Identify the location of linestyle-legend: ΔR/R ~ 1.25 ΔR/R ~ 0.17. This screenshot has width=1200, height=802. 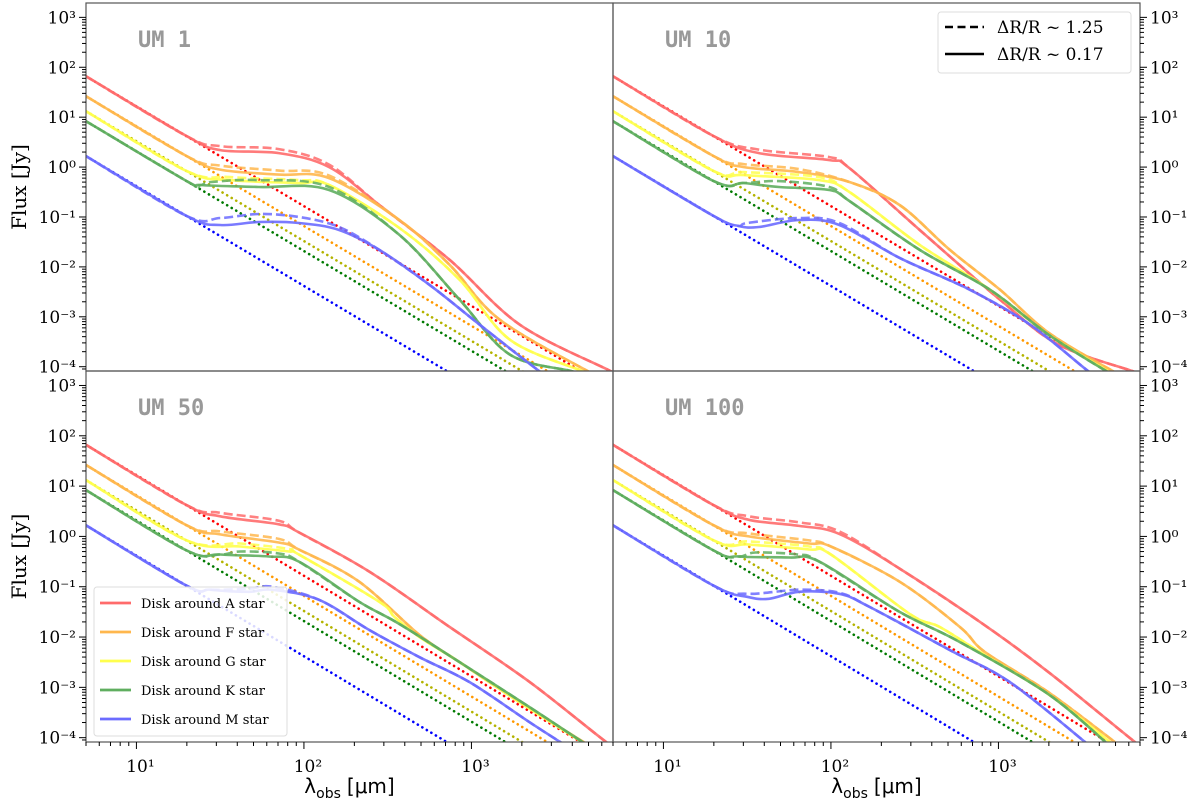
(1034, 42).